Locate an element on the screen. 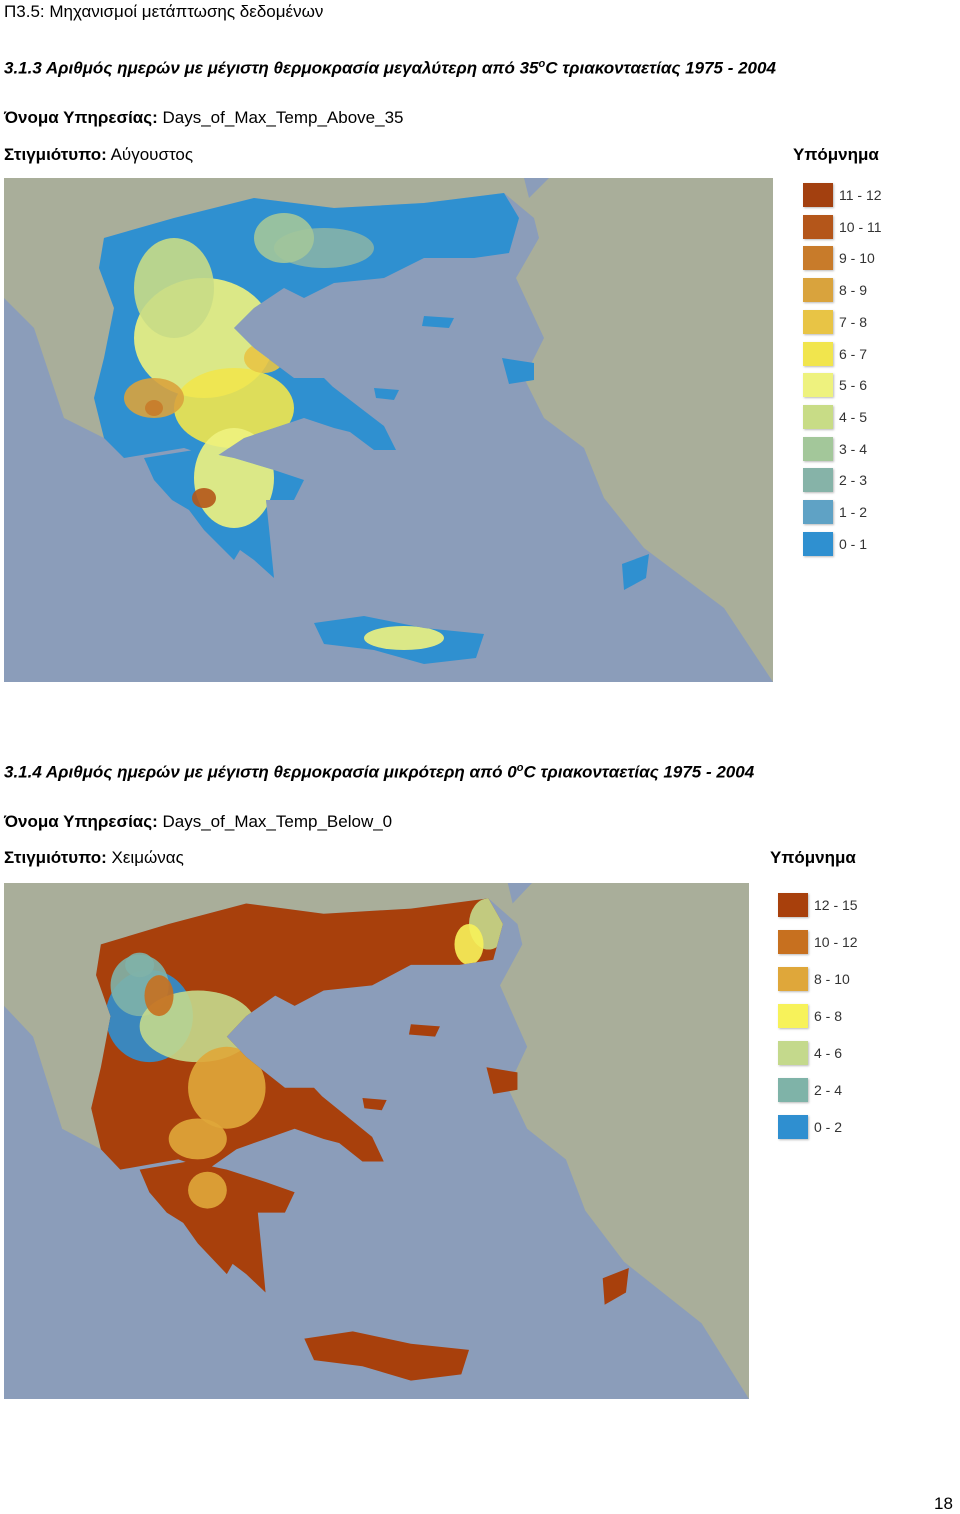  snapshot-line: Στιγμιότυπο: Χειμώνας is located at coordinates (94, 858).